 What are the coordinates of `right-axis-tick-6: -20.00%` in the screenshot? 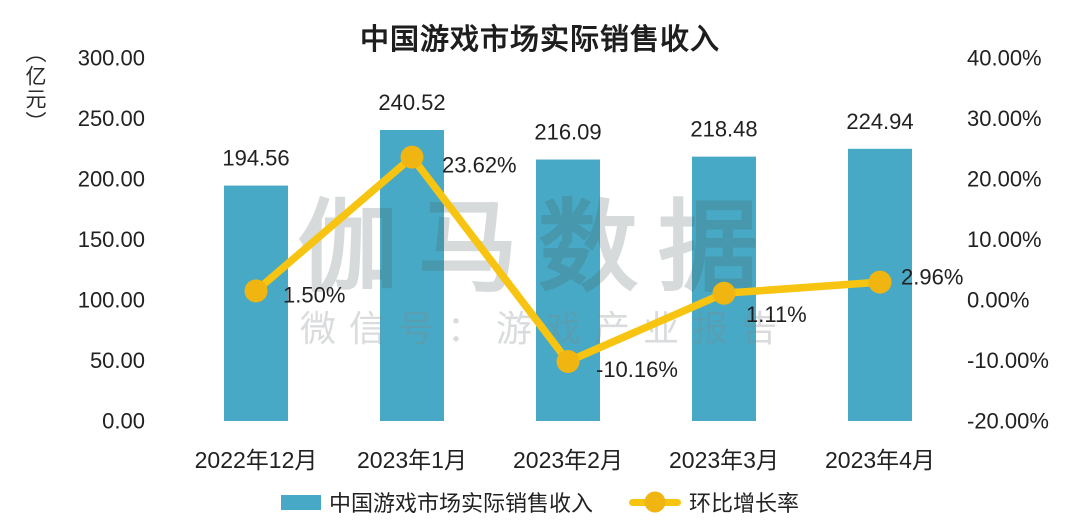 It's located at (1008, 421).